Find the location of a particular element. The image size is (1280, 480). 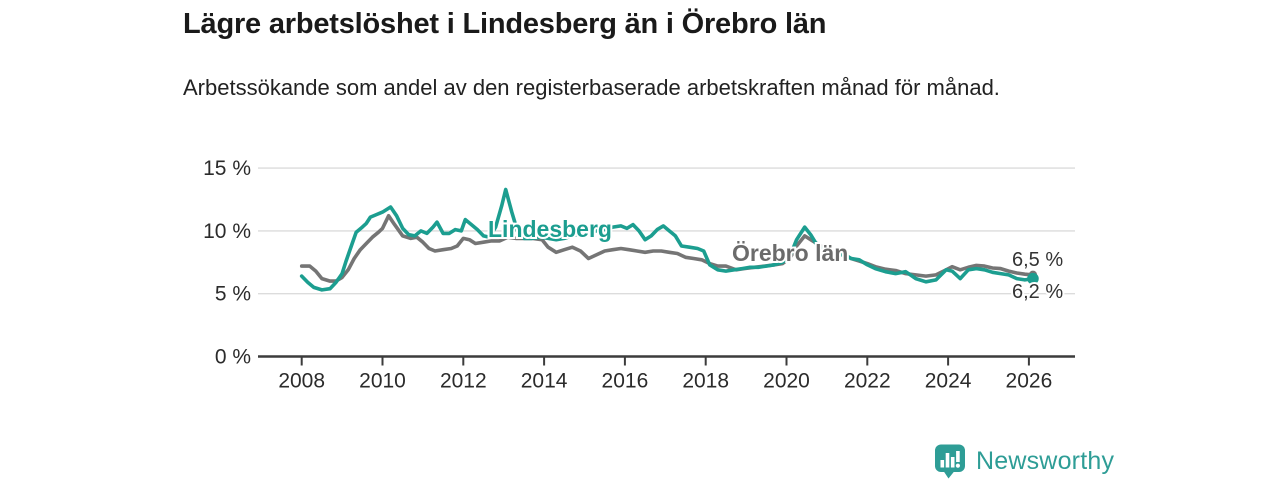

y-tick-label: 10 % is located at coordinates (227, 231).